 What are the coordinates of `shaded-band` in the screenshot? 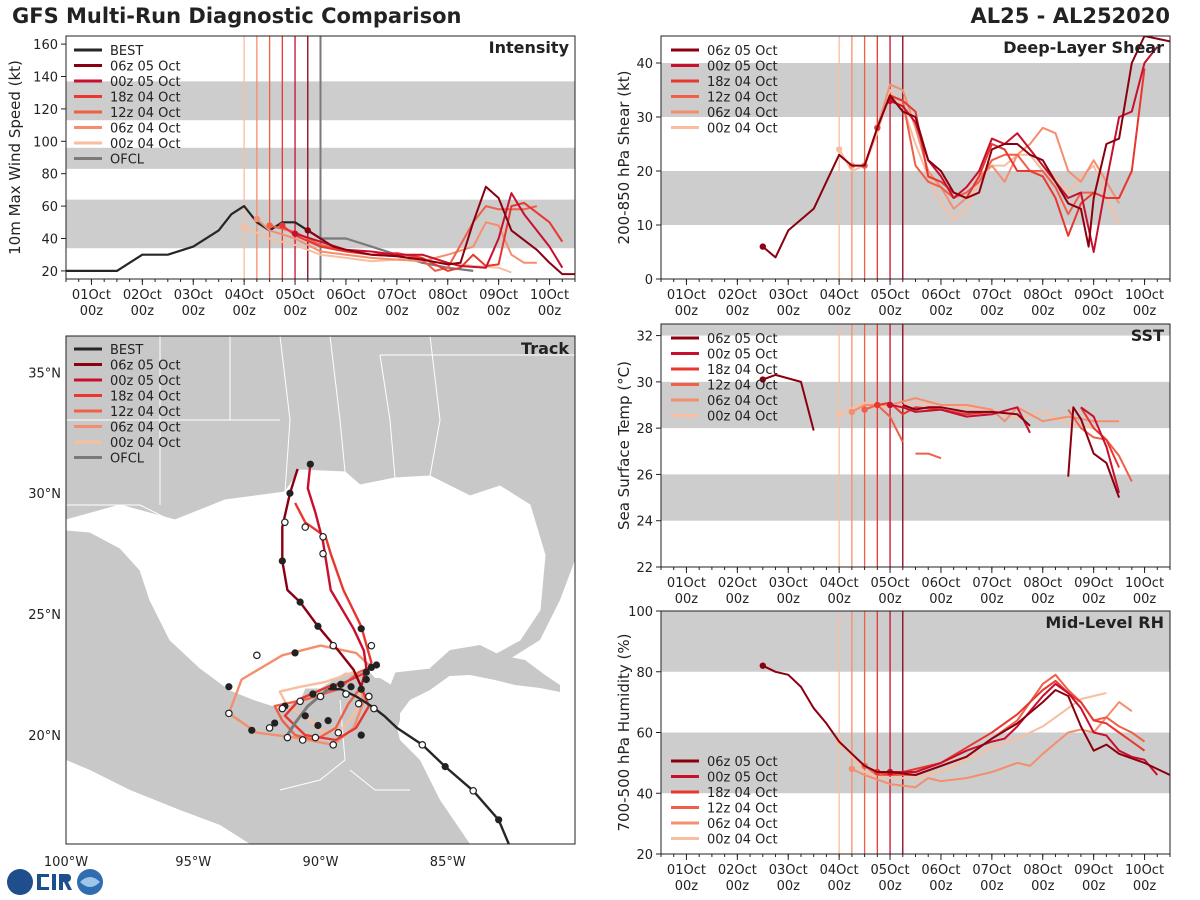 It's located at (915, 641).